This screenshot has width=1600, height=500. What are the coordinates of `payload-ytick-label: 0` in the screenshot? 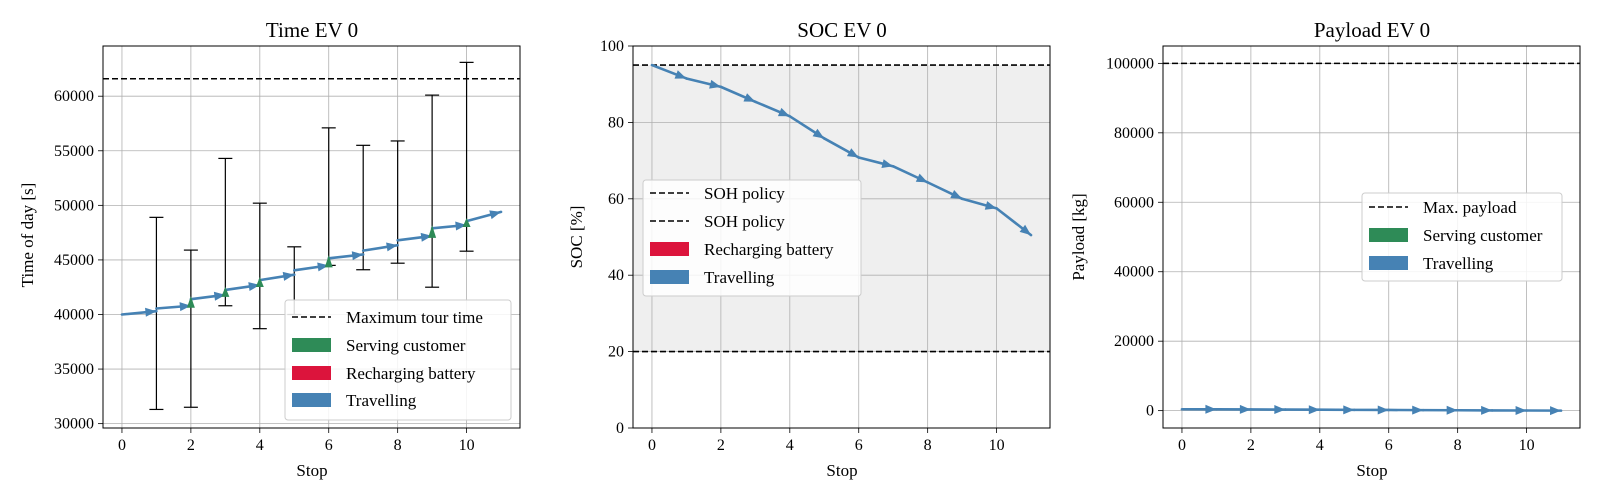 It's located at (1150, 411).